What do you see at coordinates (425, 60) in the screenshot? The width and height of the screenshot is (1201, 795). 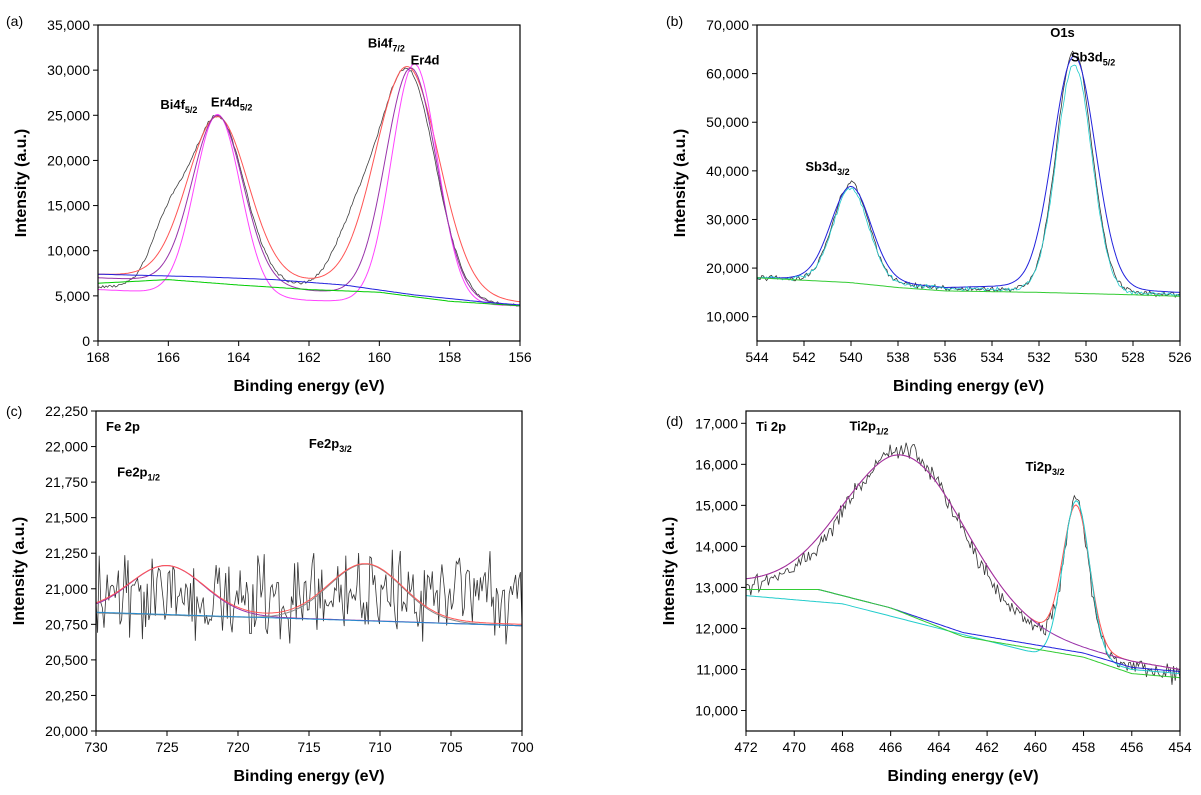 I see `peak-annotation: Er4d` at bounding box center [425, 60].